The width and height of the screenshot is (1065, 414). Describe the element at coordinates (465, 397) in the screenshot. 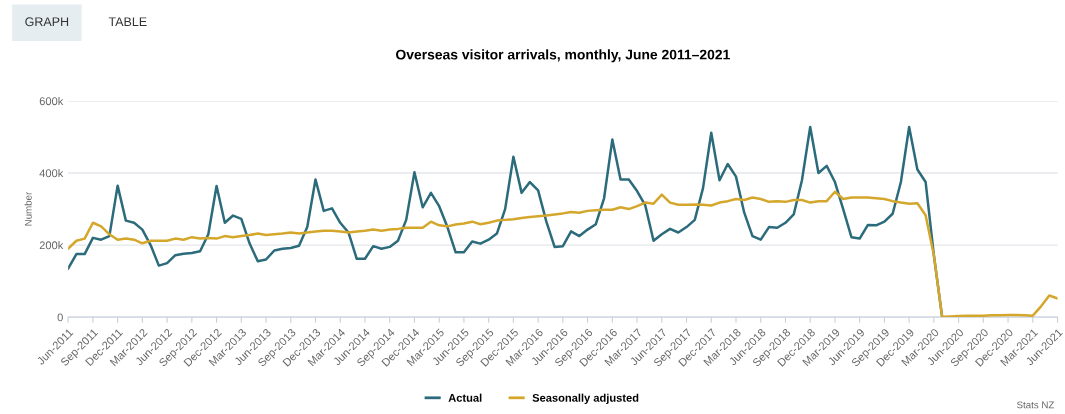

I see `legend-label: Actual` at that location.